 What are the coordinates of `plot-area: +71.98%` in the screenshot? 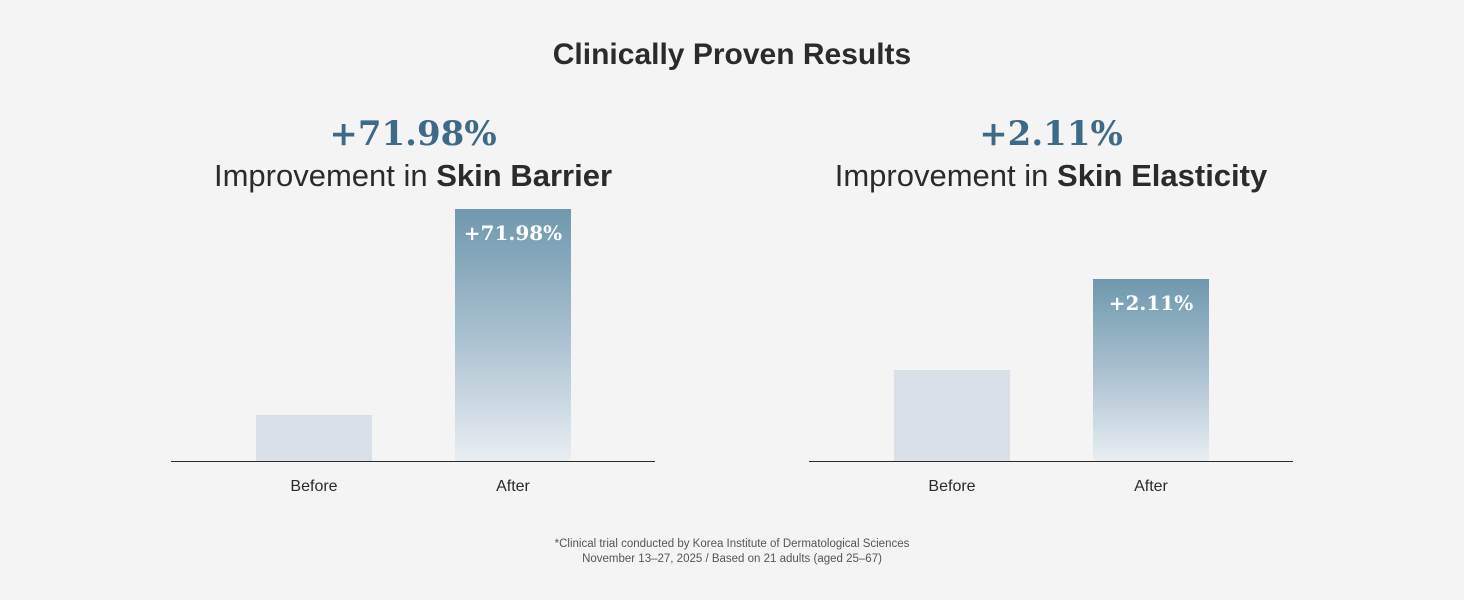 It's located at (413, 331).